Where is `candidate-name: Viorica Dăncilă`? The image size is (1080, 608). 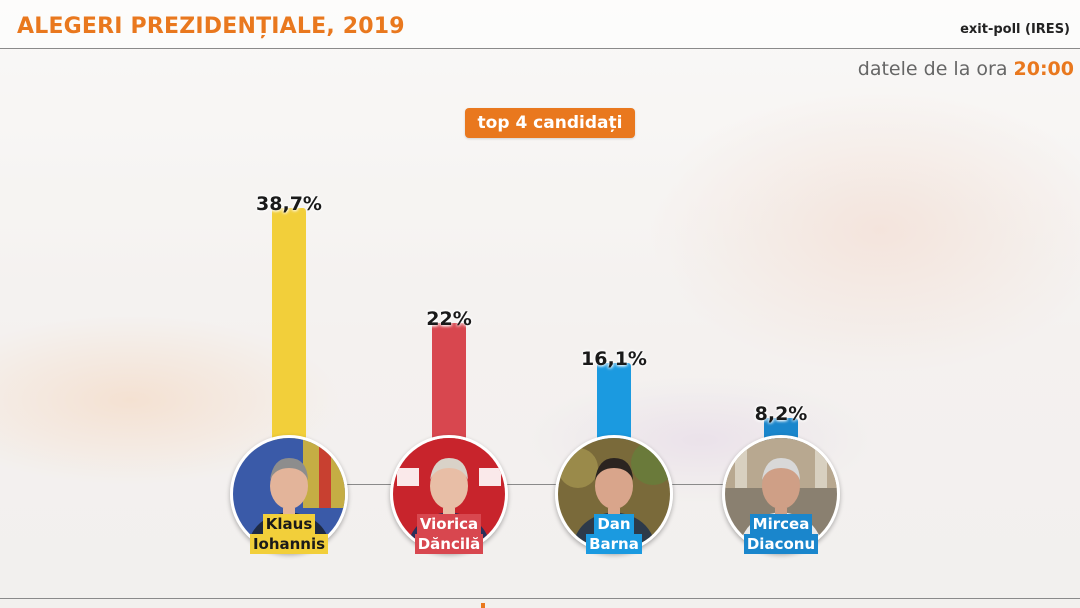 candidate-name: Viorica Dăncilă is located at coordinates (449, 534).